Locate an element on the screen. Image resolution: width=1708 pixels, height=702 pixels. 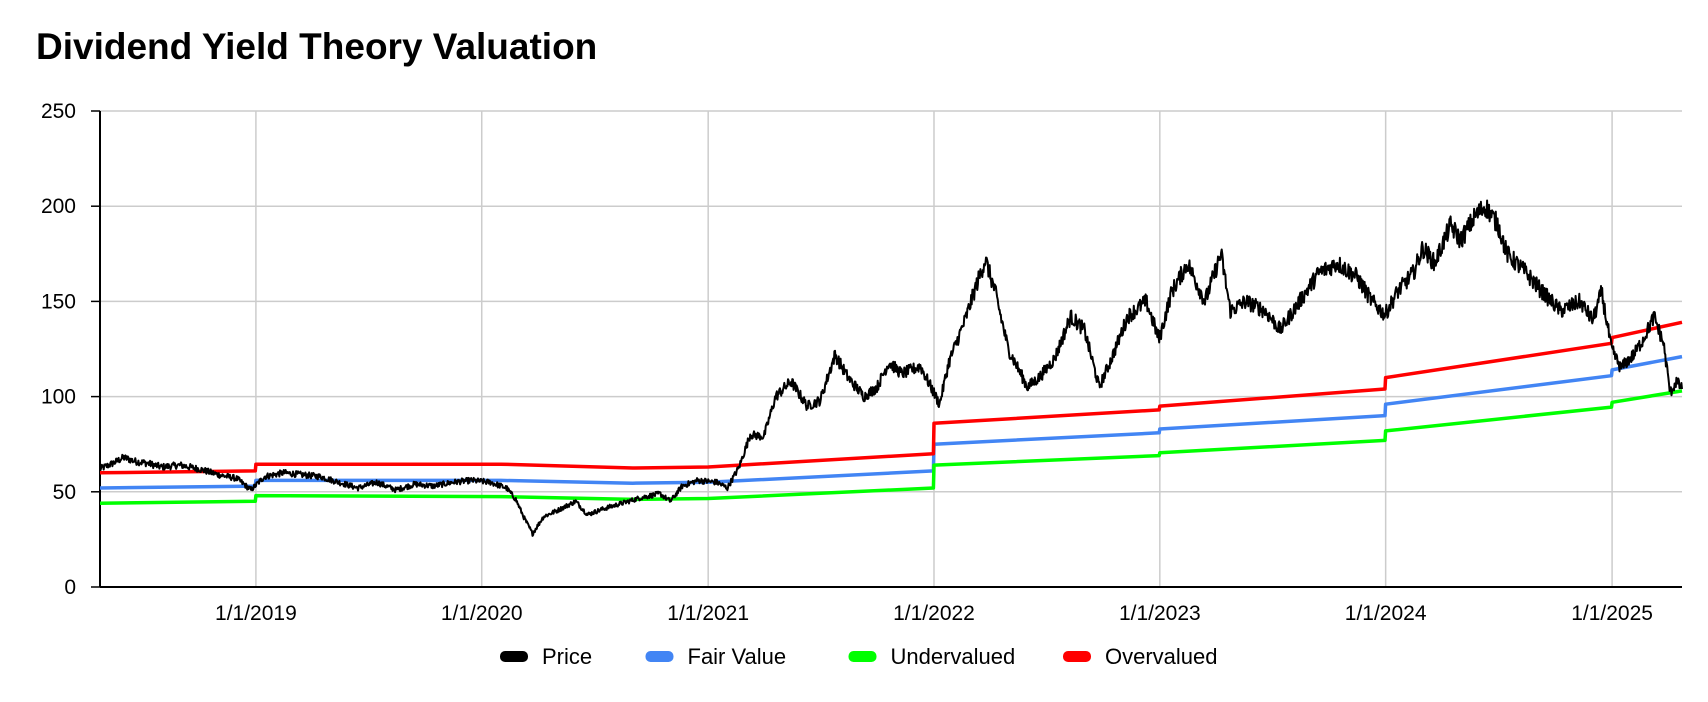
legend-label: Undervalued is located at coordinates (953, 656).